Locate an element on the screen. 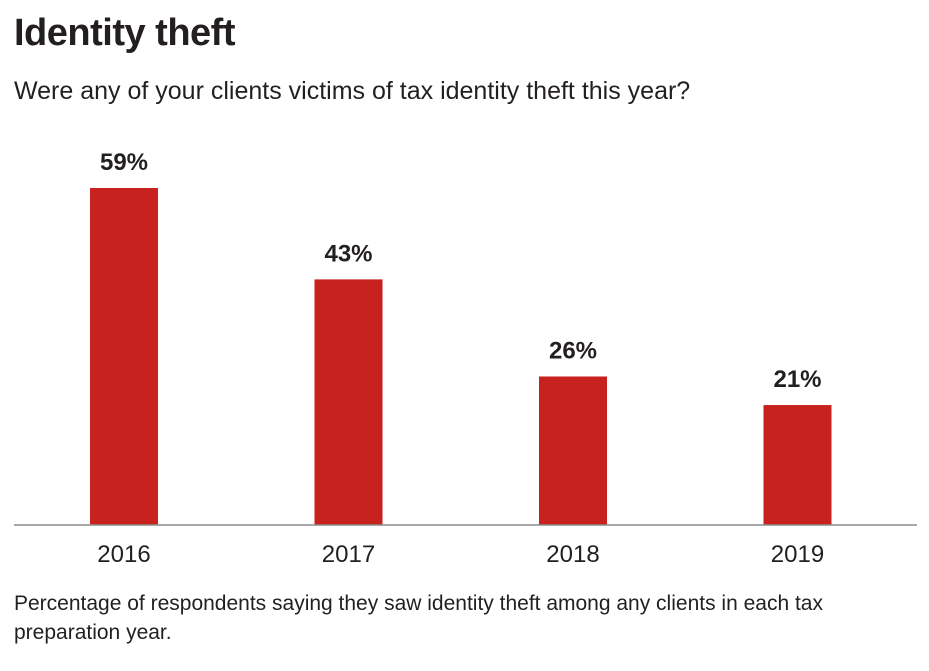 The height and width of the screenshot is (671, 929). x-tick-label-2017: 2017 is located at coordinates (348, 554).